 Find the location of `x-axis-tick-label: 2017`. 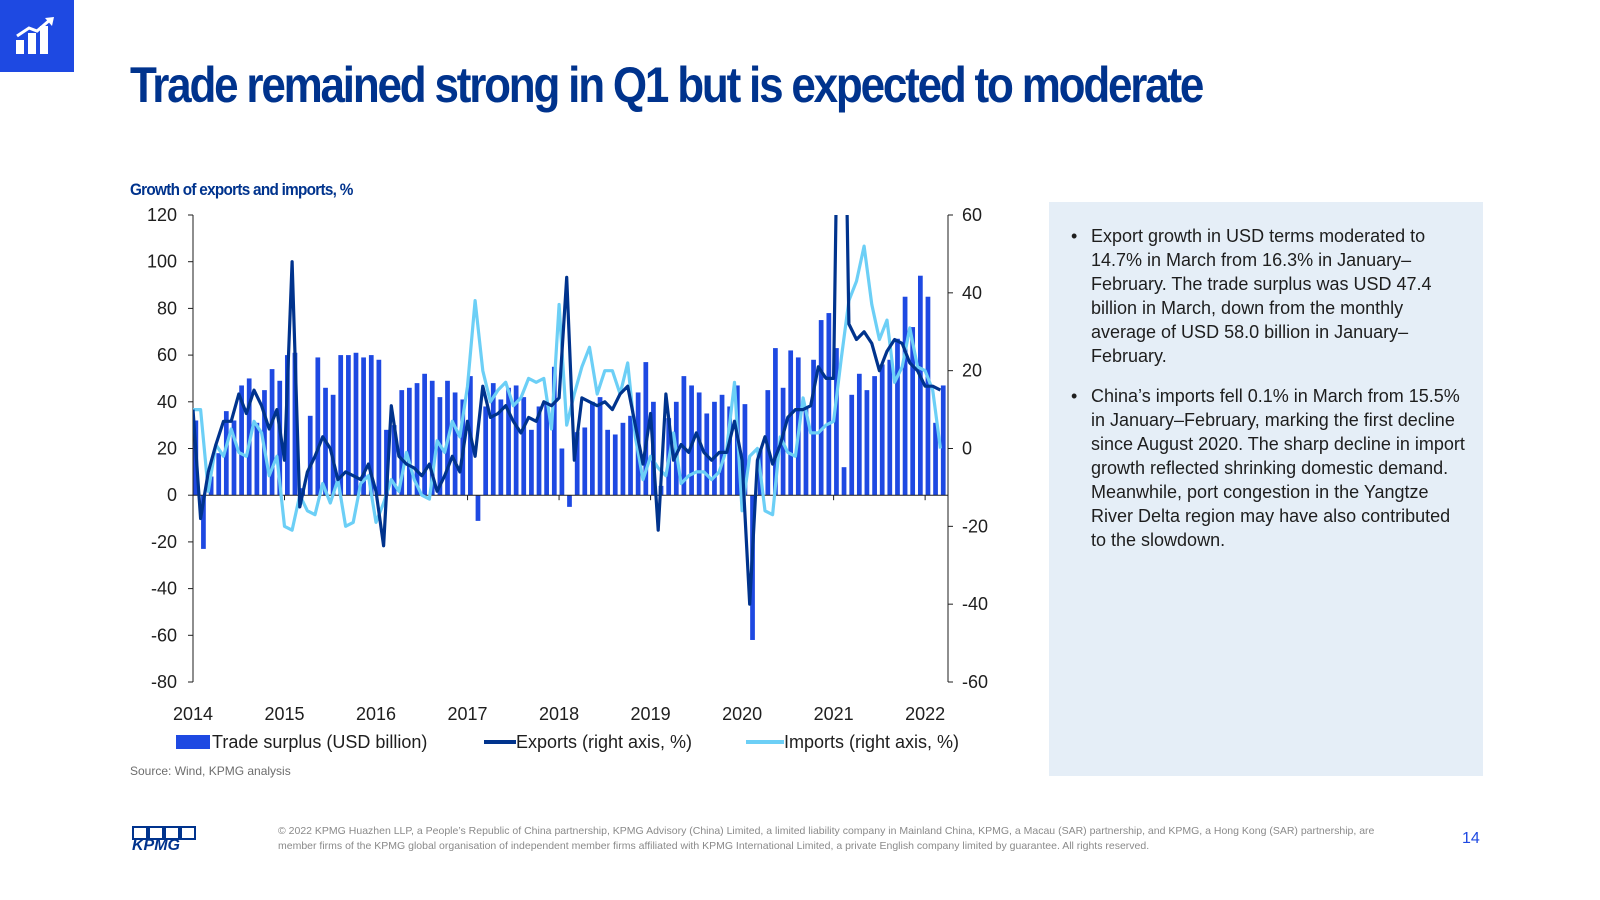

x-axis-tick-label: 2017 is located at coordinates (468, 714).